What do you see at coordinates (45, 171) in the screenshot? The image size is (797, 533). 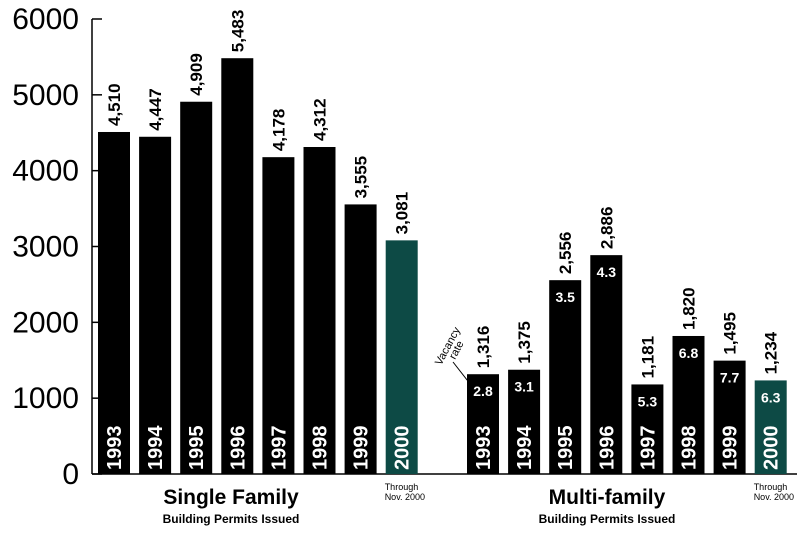 I see `y-tick-label: 4000` at bounding box center [45, 171].